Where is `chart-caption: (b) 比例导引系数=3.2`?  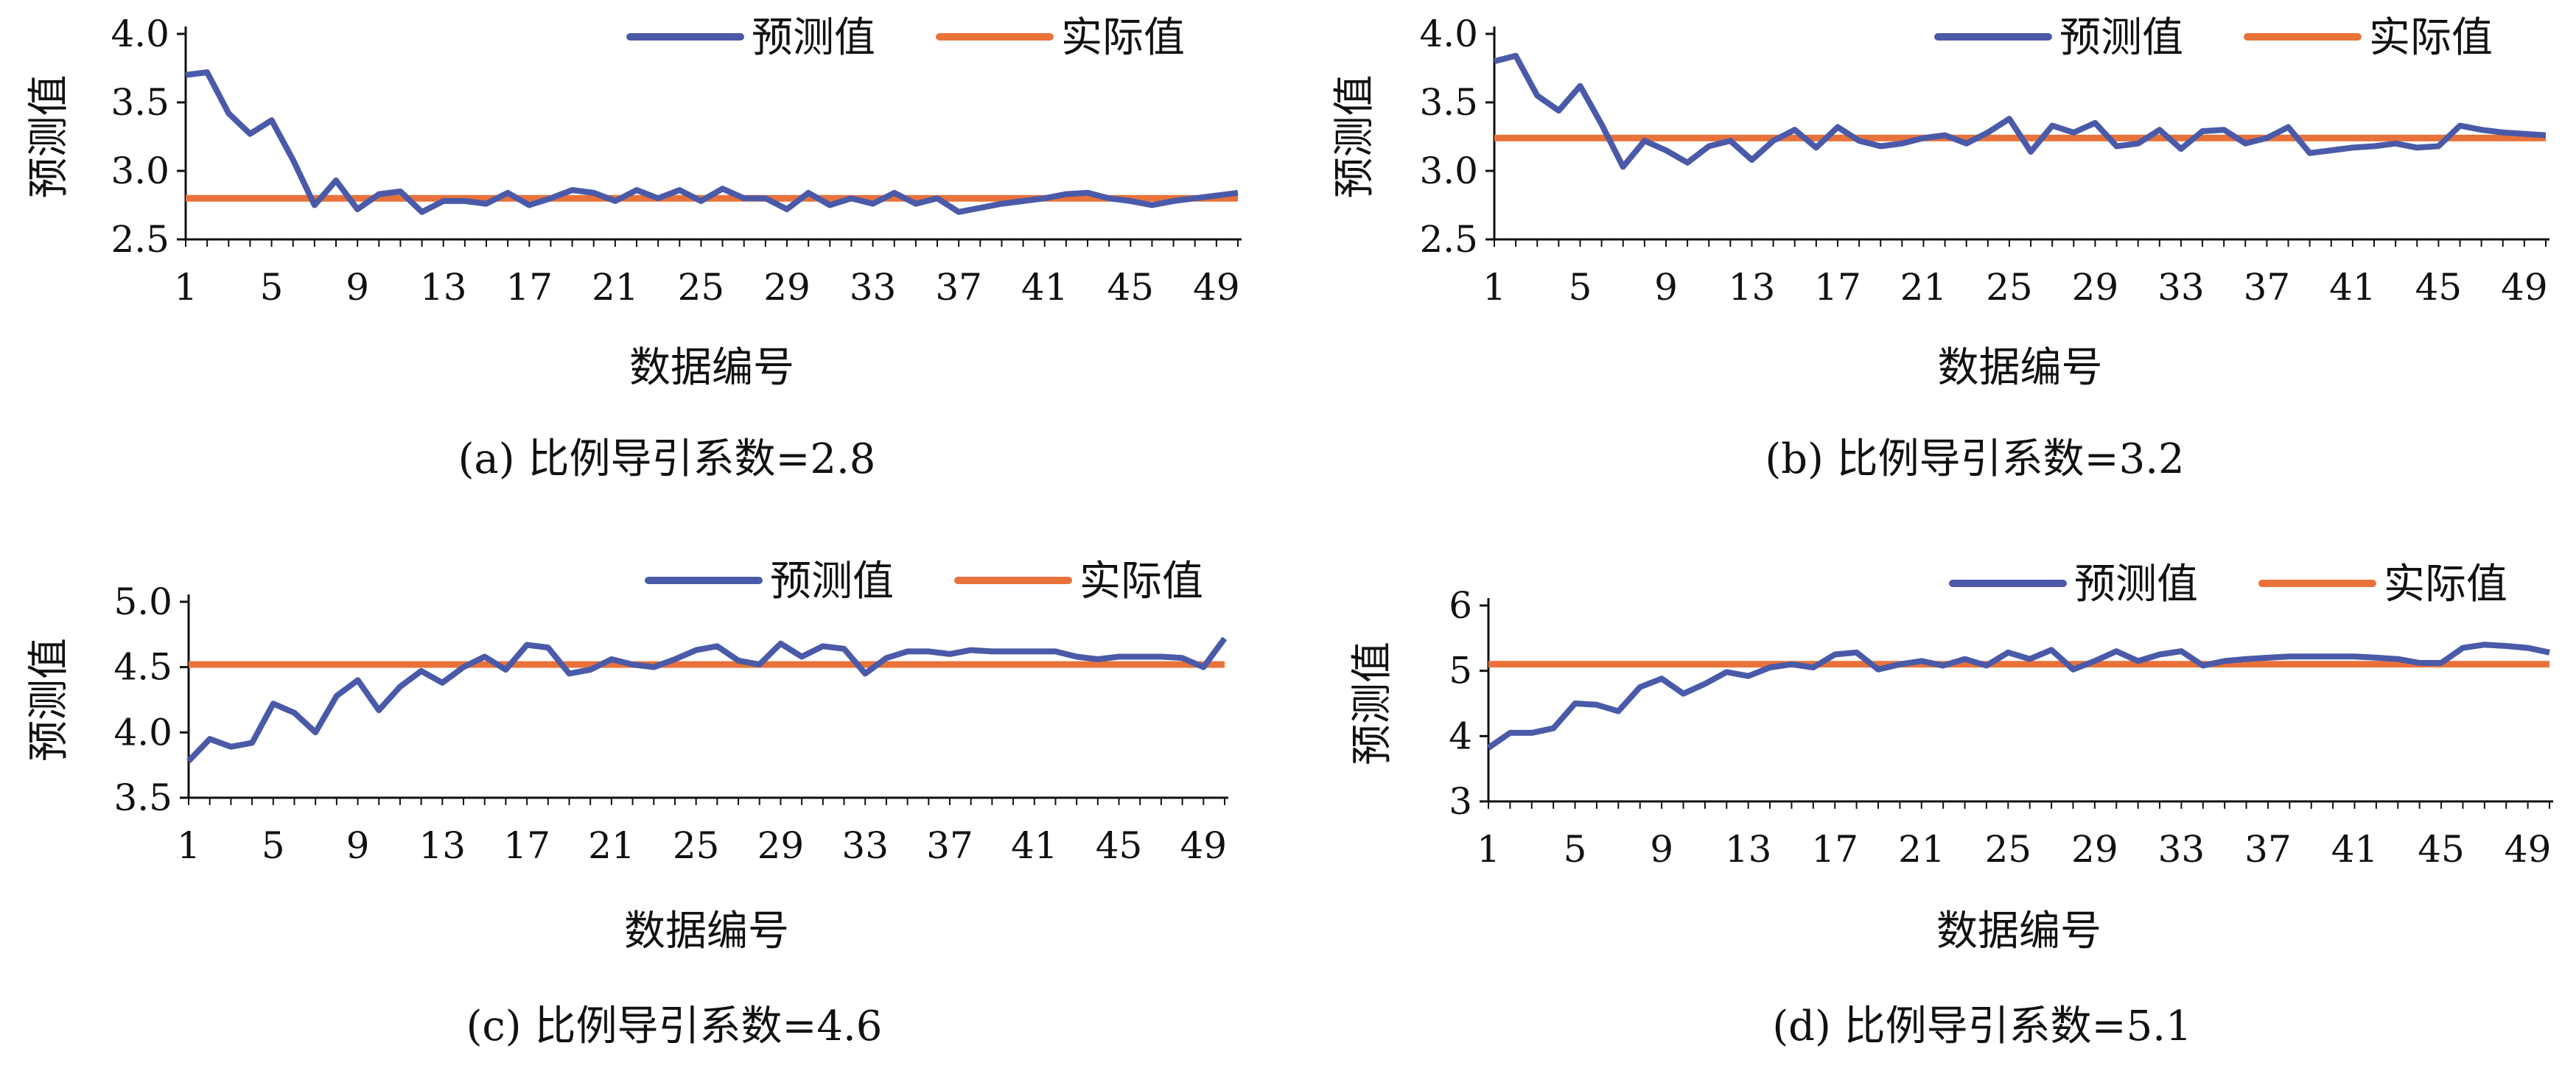
chart-caption: (b) 比例导引系数=3.2 is located at coordinates (1974, 459).